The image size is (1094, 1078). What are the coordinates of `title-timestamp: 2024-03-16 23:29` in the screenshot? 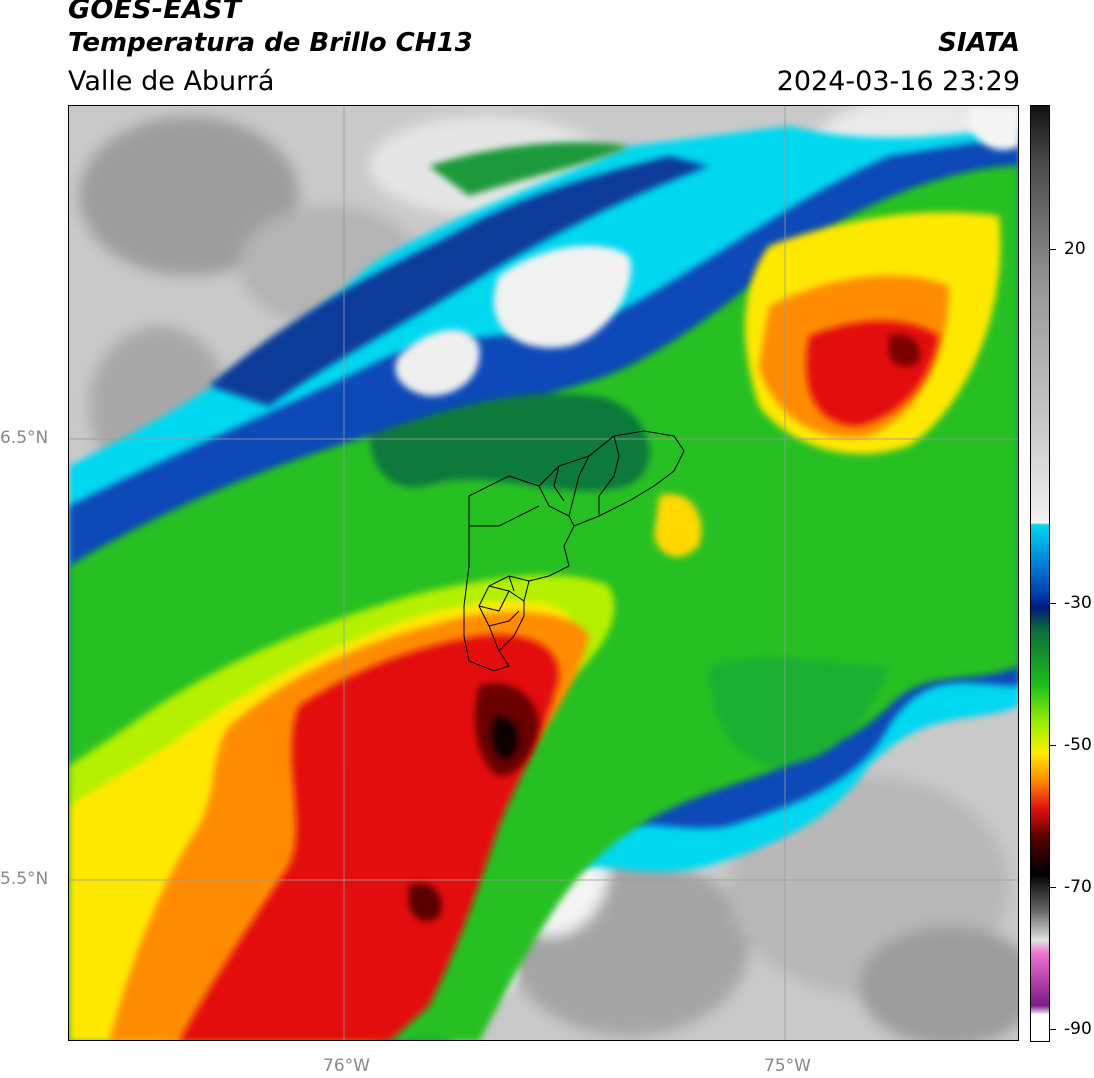 It's located at (898, 81).